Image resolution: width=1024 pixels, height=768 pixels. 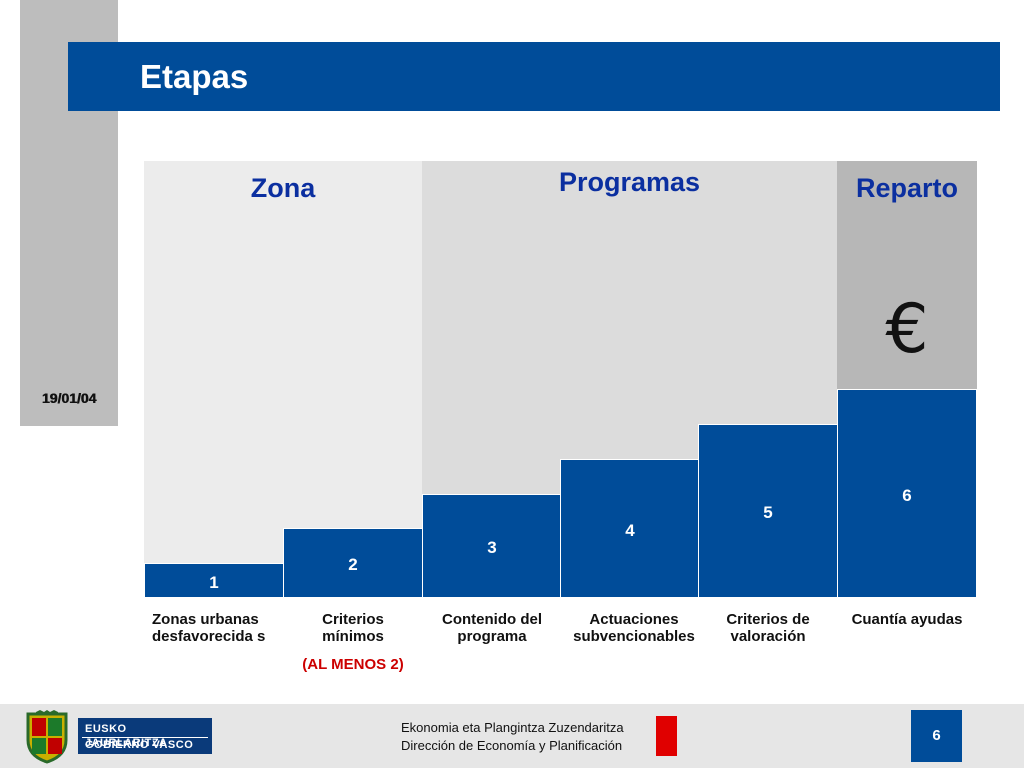 I want to click on euro-icon: €, so click(x=907, y=329).